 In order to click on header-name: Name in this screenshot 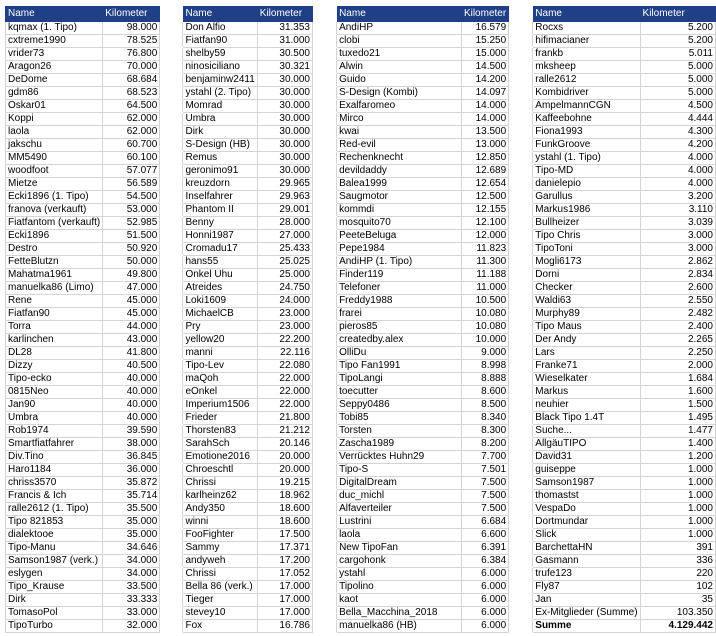, I will do `click(220, 14)`.